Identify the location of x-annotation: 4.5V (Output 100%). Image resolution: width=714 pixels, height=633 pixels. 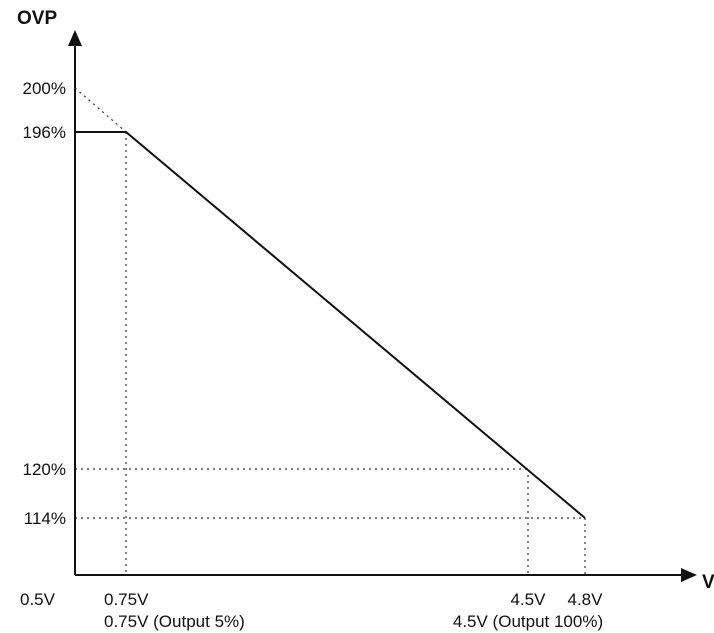
(528, 621).